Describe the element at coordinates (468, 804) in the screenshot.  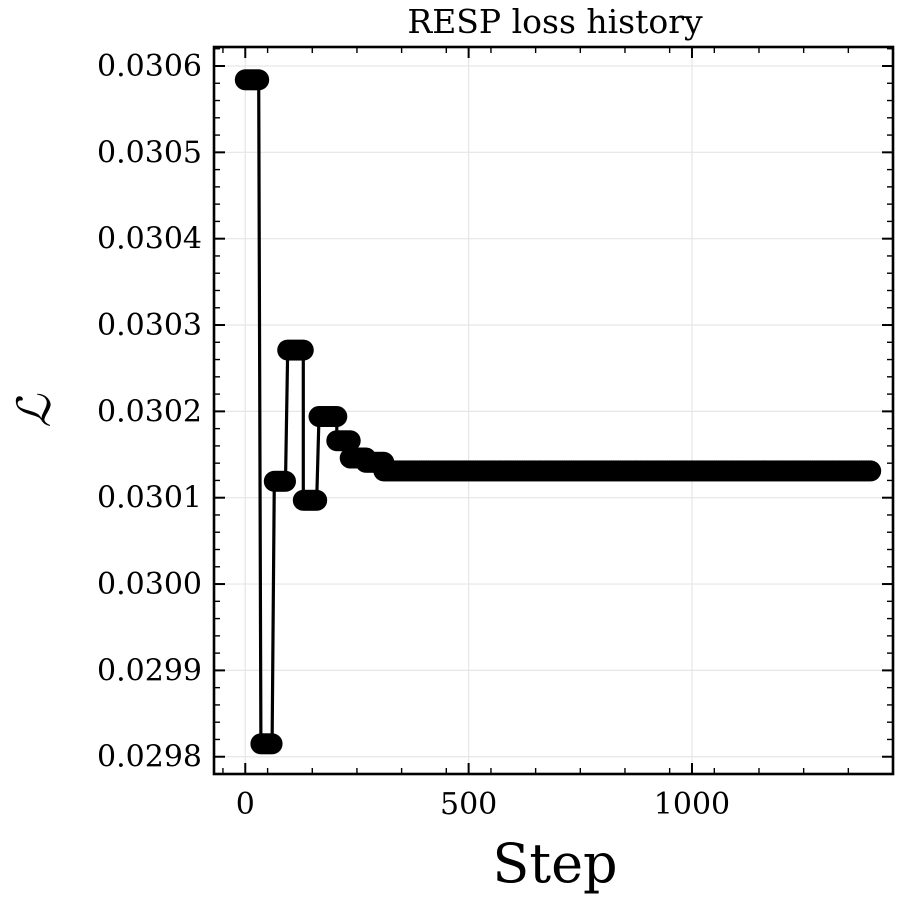
I see `x-tick-label: 500` at that location.